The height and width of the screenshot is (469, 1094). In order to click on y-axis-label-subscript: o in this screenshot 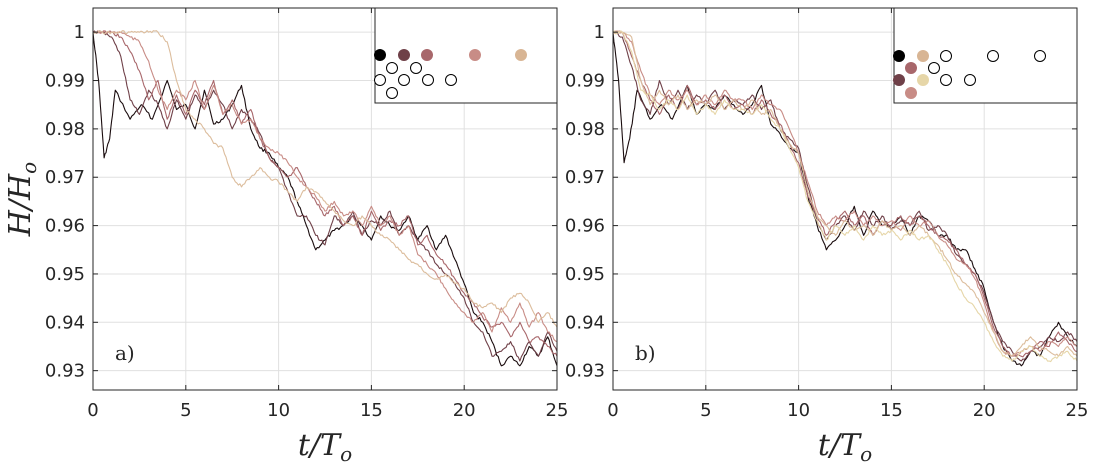, I will do `click(29, 168)`.